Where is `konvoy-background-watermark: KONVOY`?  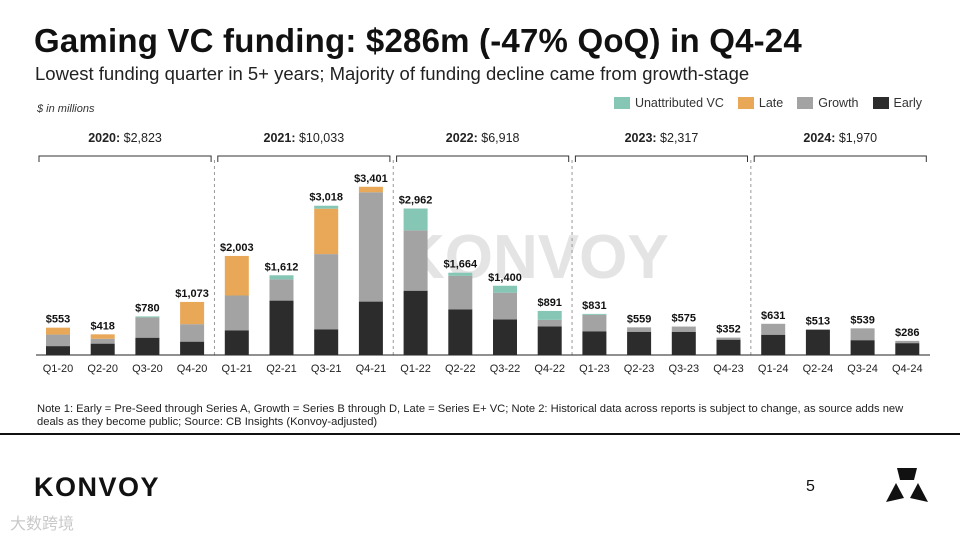 konvoy-background-watermark: KONVOY is located at coordinates (534, 257).